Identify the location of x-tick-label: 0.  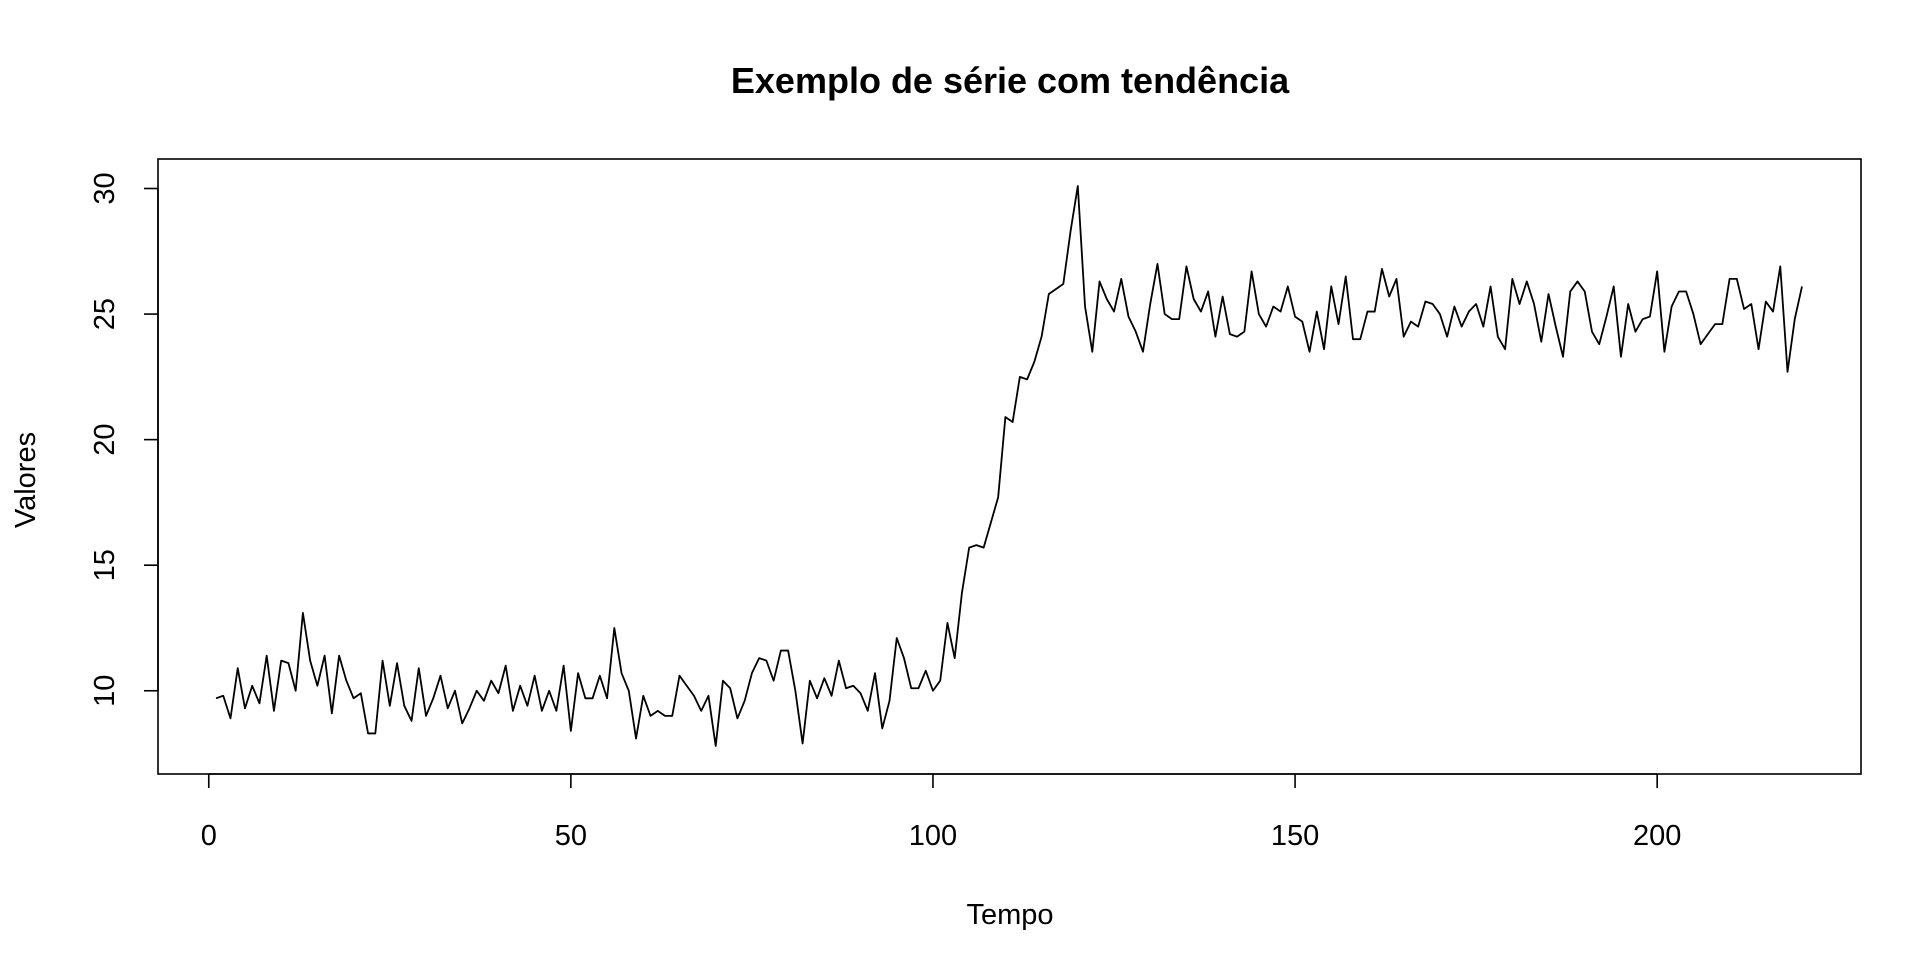
(209, 836).